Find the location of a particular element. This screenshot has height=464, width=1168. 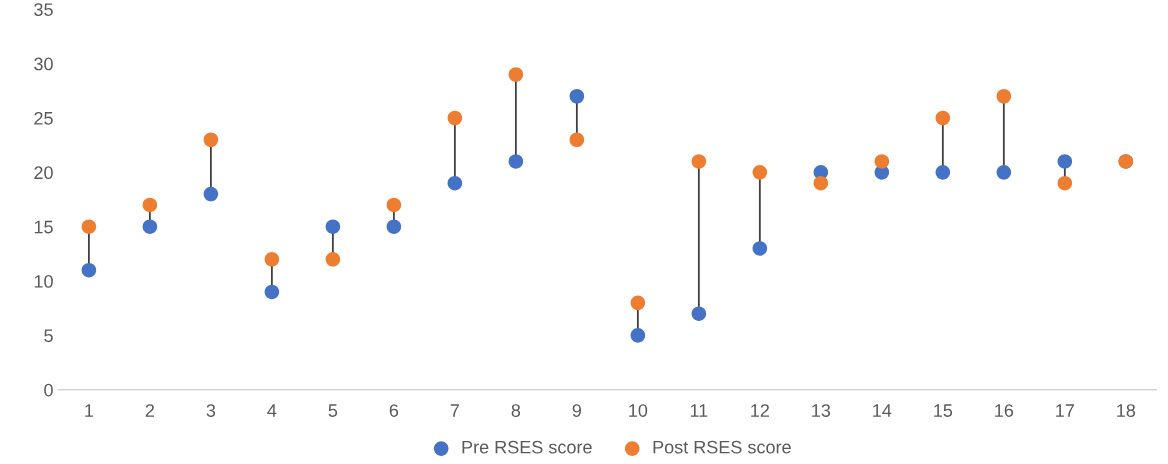

legend-label: Pre RSES score is located at coordinates (527, 447).